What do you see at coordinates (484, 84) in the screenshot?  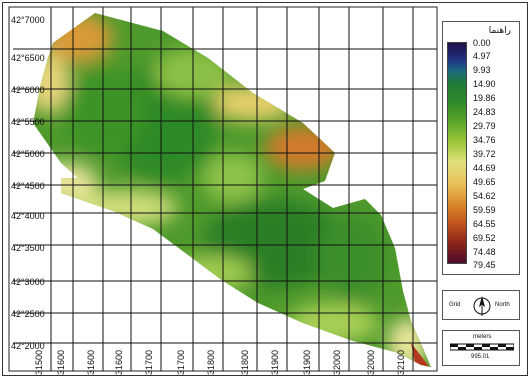 I see `legend-value: 14.90` at bounding box center [484, 84].